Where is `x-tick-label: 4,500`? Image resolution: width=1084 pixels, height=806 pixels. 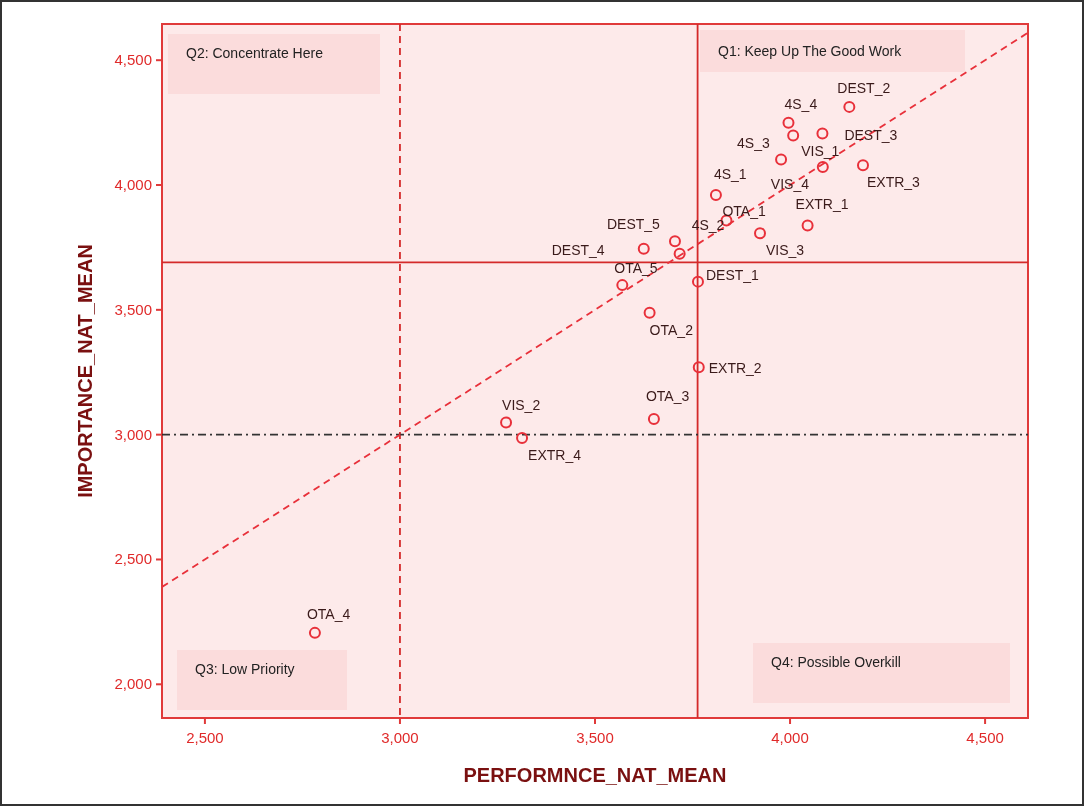
x-tick-label: 4,500 is located at coordinates (985, 737).